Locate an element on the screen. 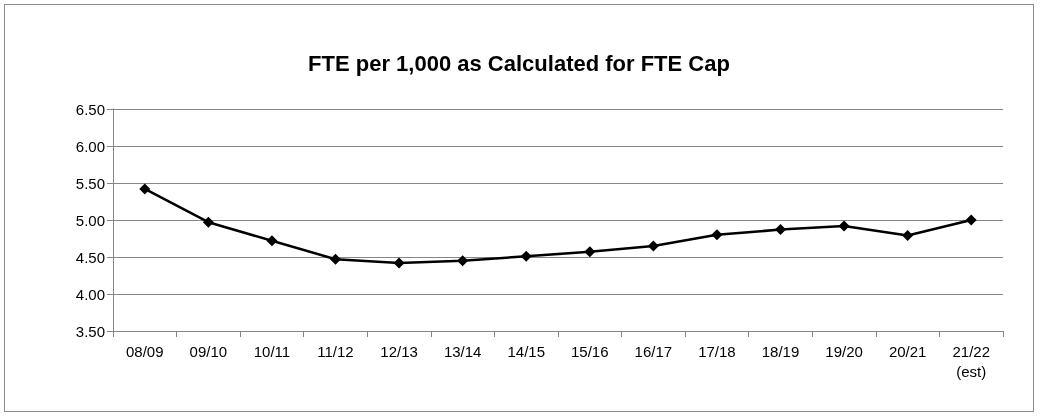  x-tick-label: 15/16 is located at coordinates (590, 351).